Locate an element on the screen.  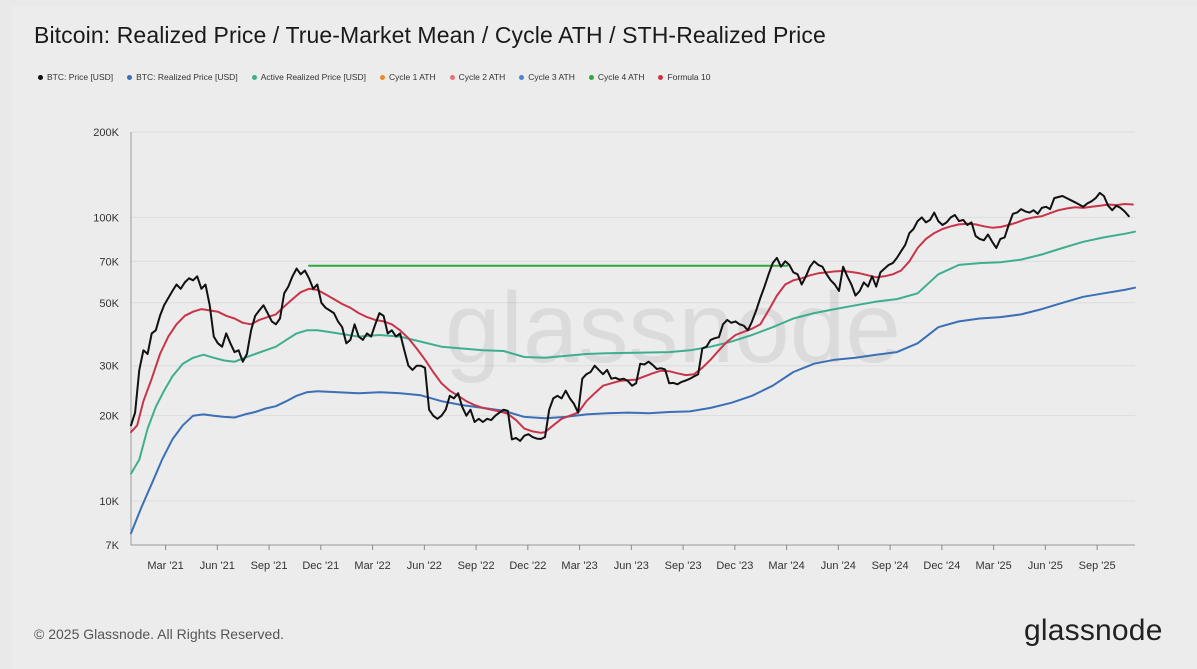
legend-item: Active Realized Price [USD] is located at coordinates (309, 77).